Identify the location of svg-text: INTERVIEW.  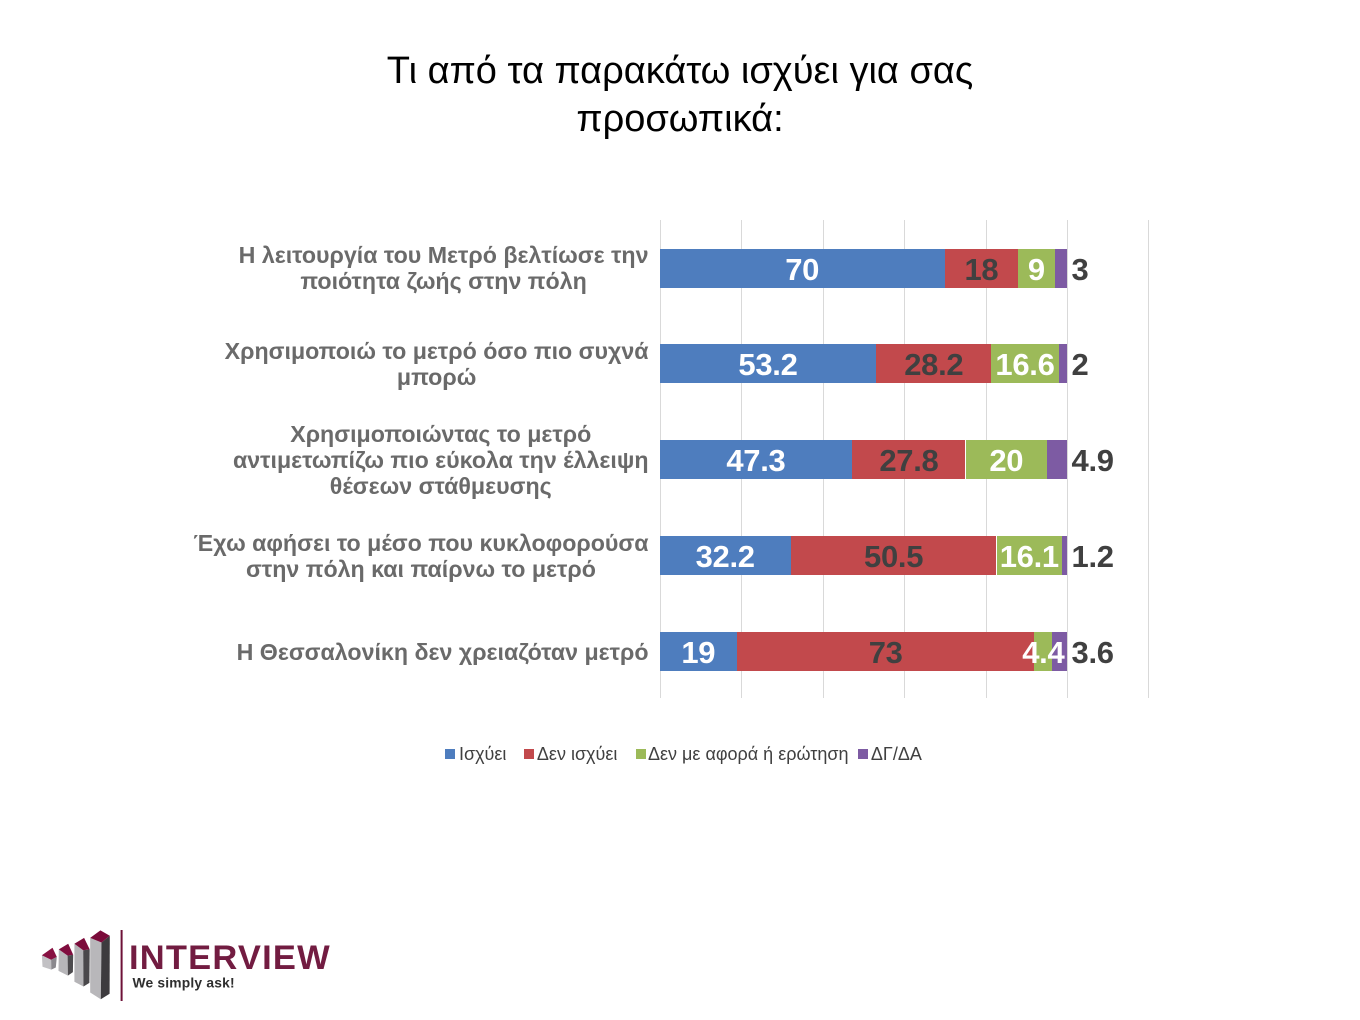
(230, 958).